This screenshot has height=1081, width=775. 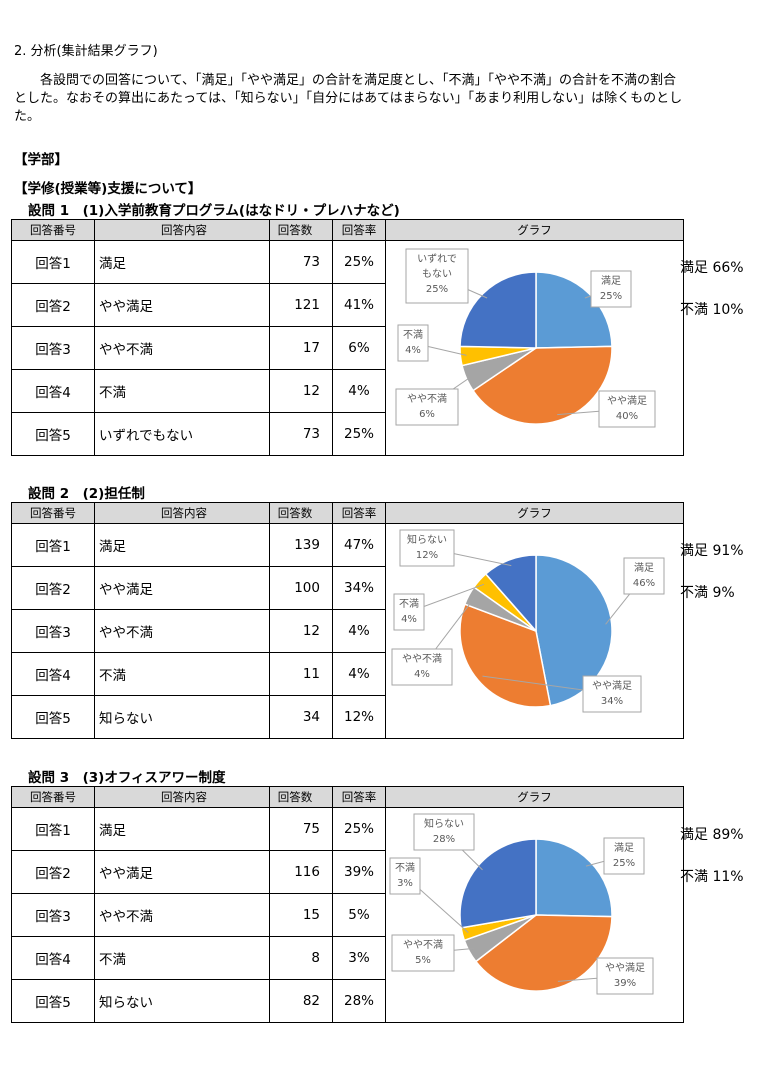 I want to click on table-row: 回答4 不満 11 4%, so click(x=347, y=674).